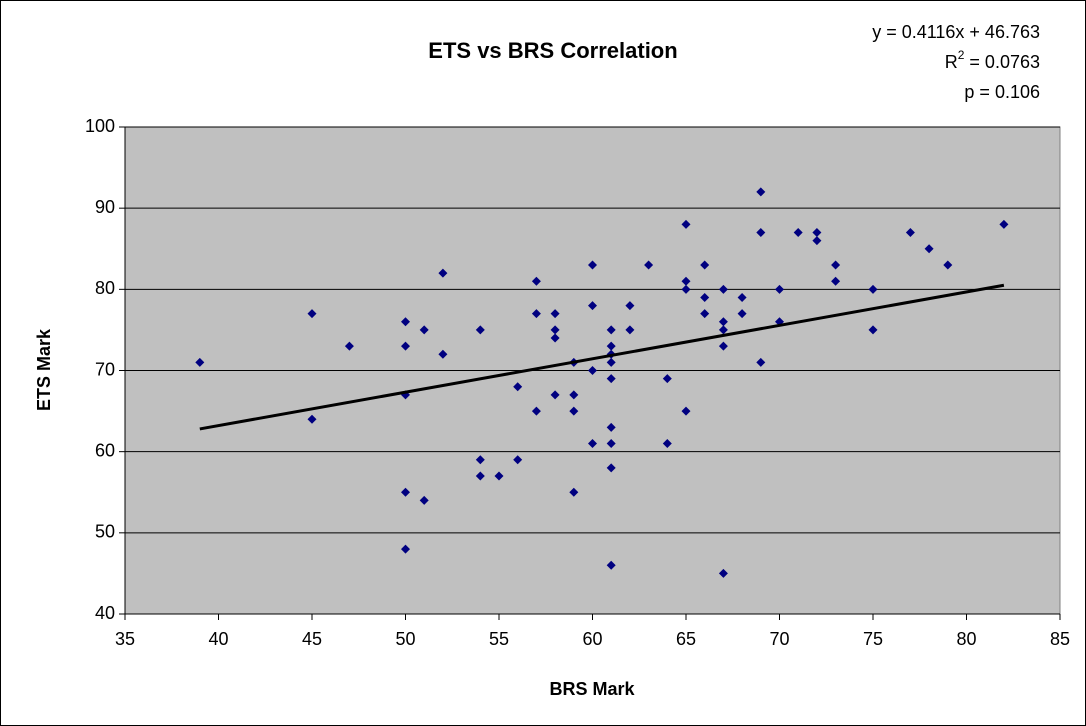  Describe the element at coordinates (105, 207) in the screenshot. I see `y-tick-label: 90` at that location.